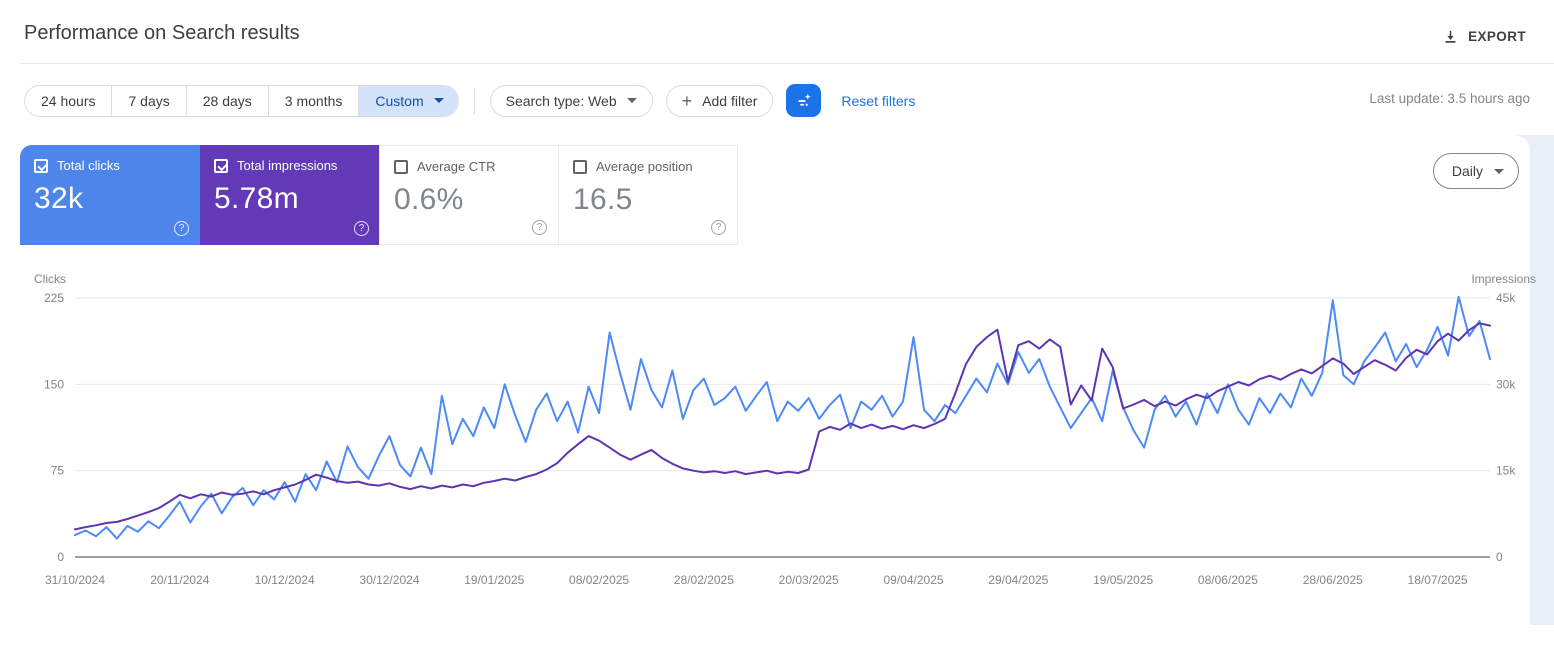 The image size is (1554, 645). I want to click on page-title: Performance on Search results, so click(162, 33).